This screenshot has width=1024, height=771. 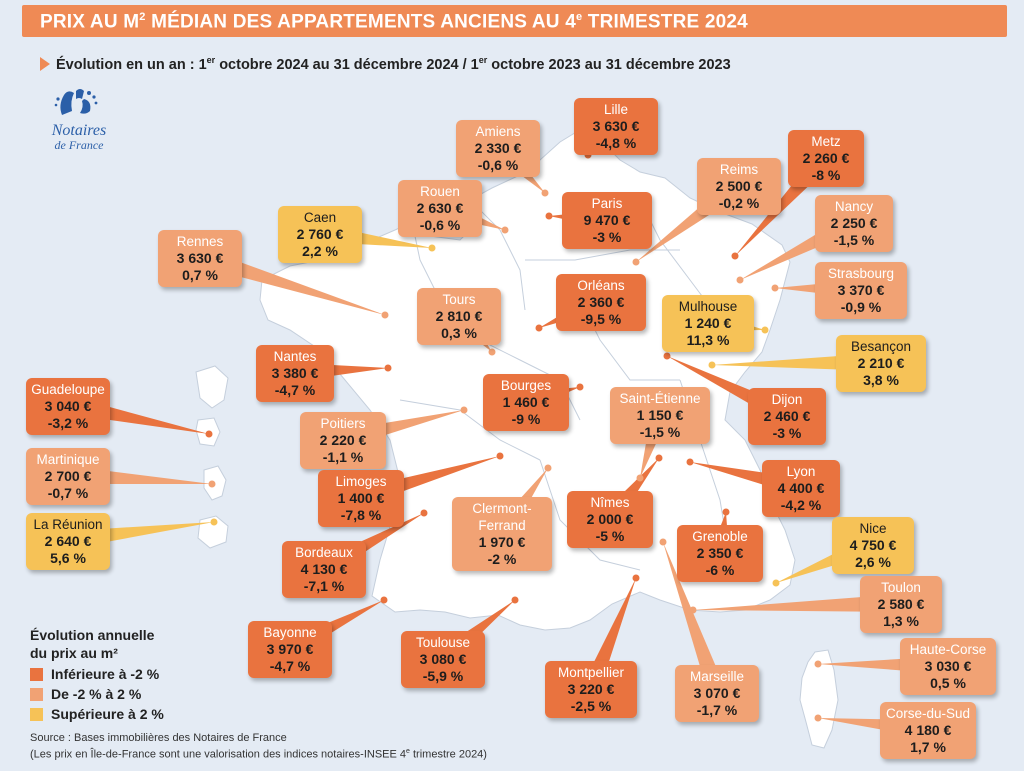 I want to click on guadeloupe-shape, so click(x=212, y=406).